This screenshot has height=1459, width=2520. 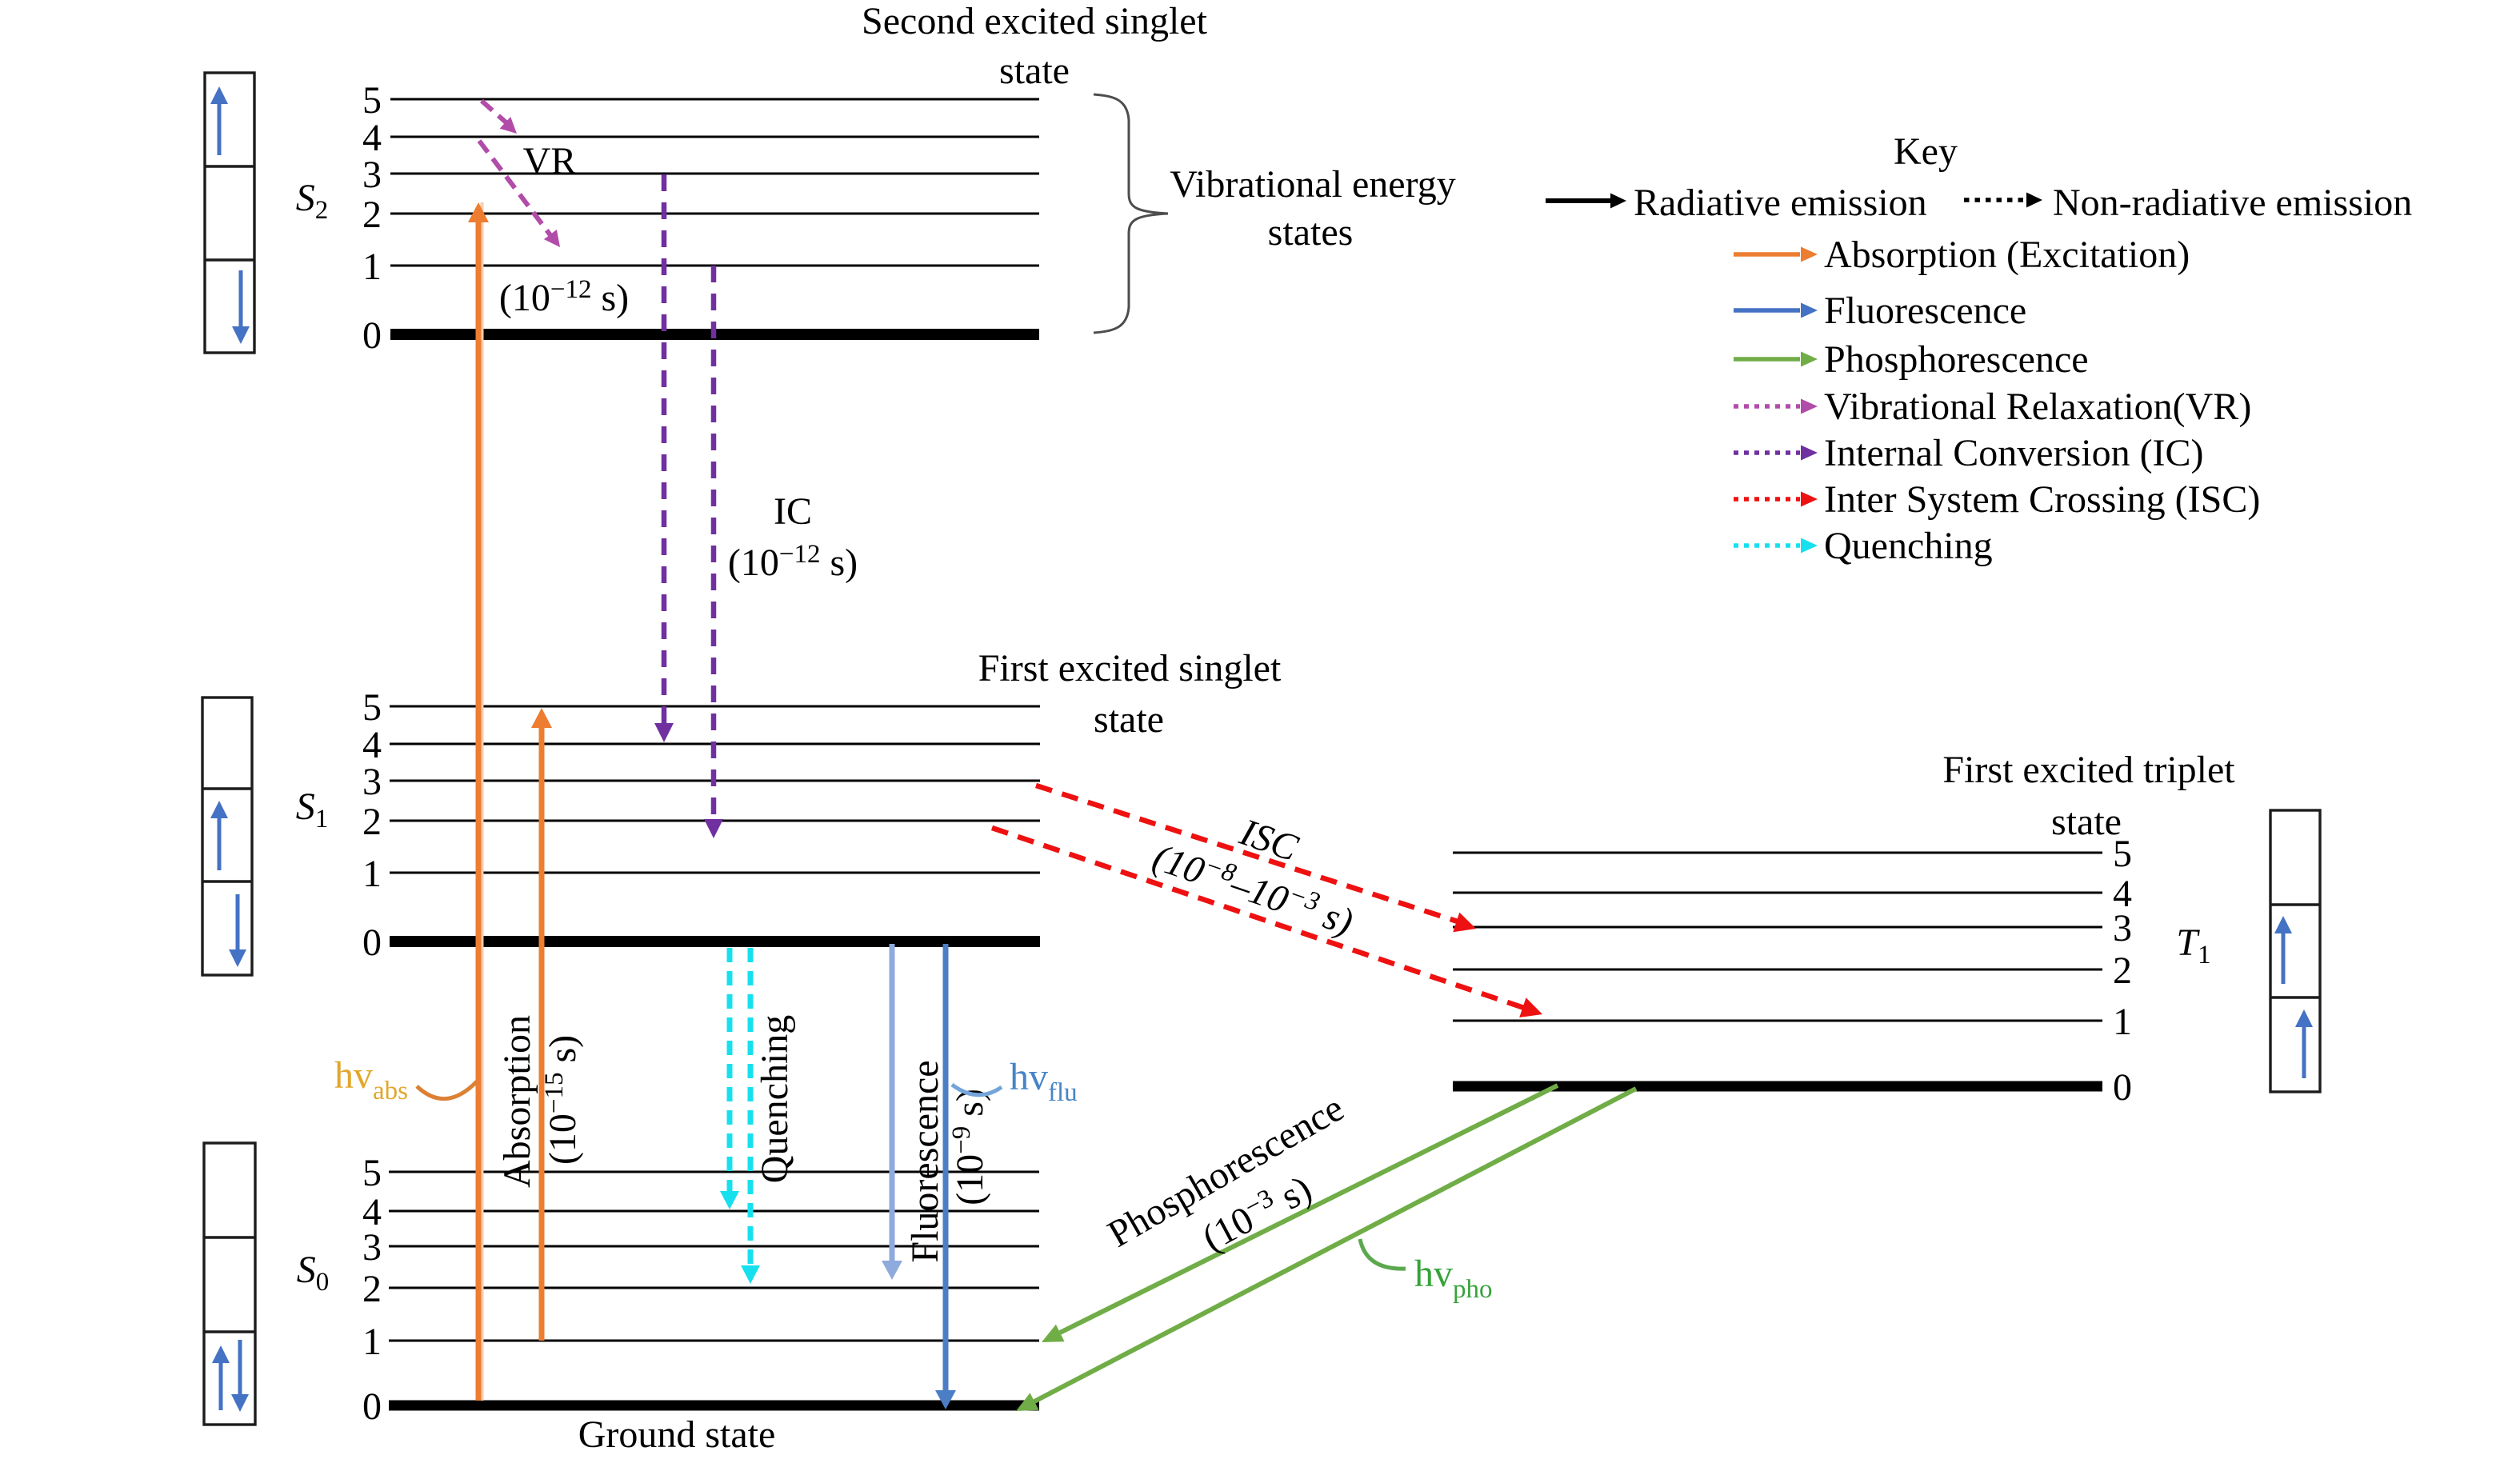 What do you see at coordinates (1312, 184) in the screenshot?
I see `svg-text: Vibrational energy` at bounding box center [1312, 184].